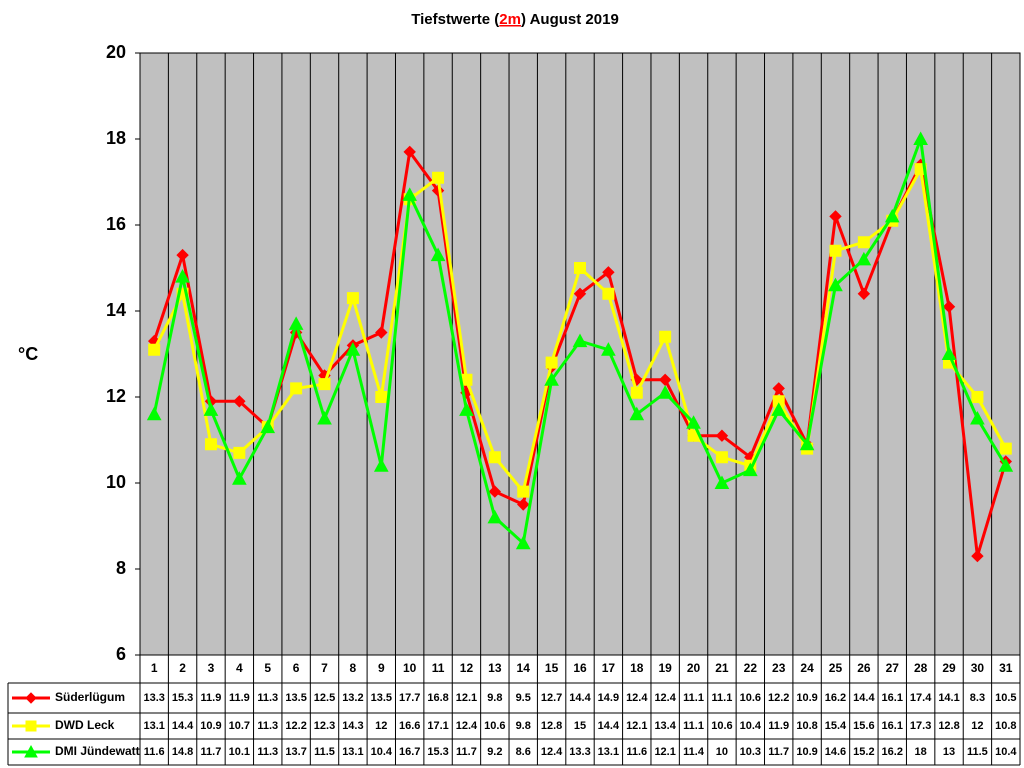  I want to click on table-value: 10.5, so click(1005, 698).